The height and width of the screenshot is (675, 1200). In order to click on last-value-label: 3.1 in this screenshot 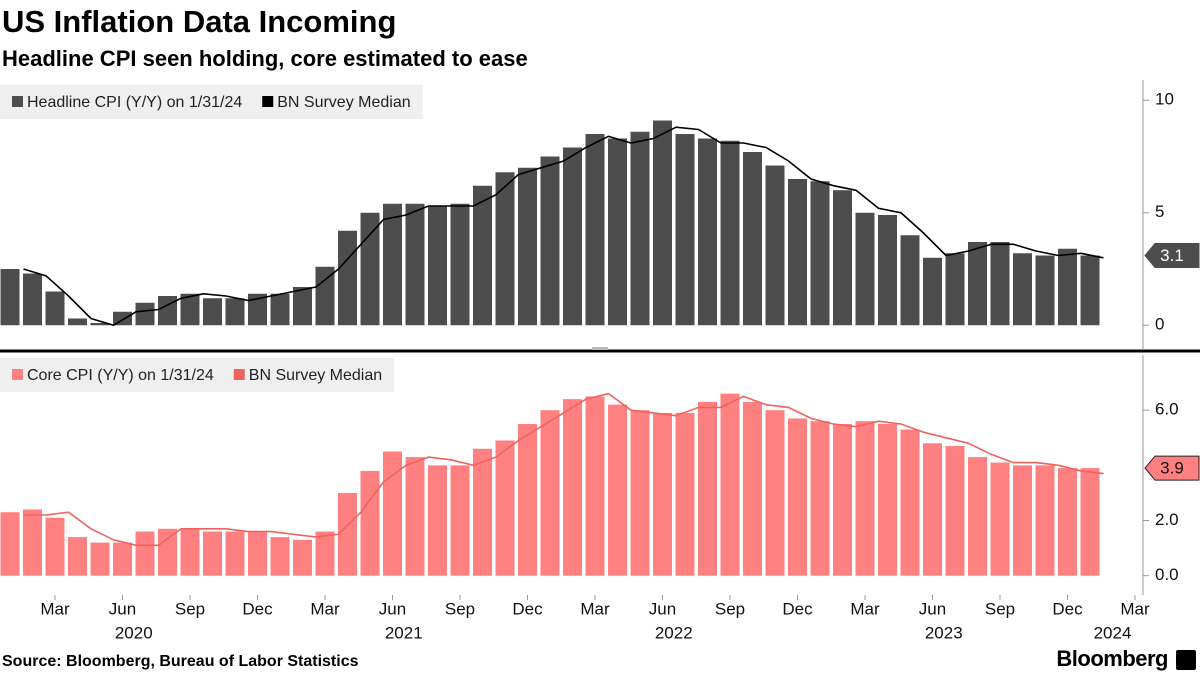, I will do `click(1172, 255)`.